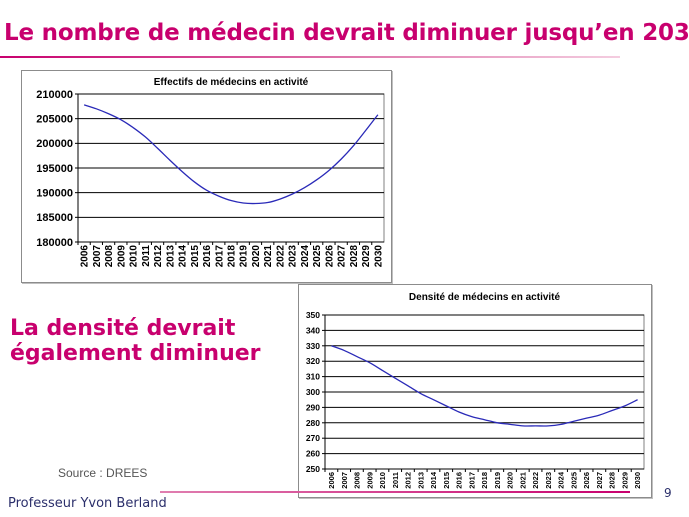 This screenshot has width=689, height=517. What do you see at coordinates (313, 315) in the screenshot?
I see `y-tick-label: 350` at bounding box center [313, 315].